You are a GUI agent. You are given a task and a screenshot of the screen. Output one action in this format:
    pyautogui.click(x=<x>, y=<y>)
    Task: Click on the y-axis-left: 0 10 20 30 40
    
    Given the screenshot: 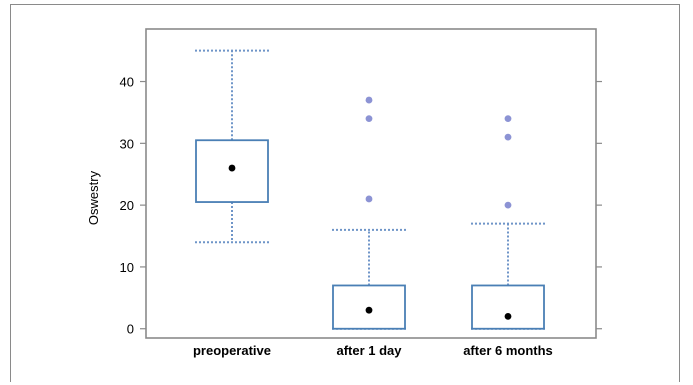 What is the action you would take?
    pyautogui.click(x=133, y=206)
    